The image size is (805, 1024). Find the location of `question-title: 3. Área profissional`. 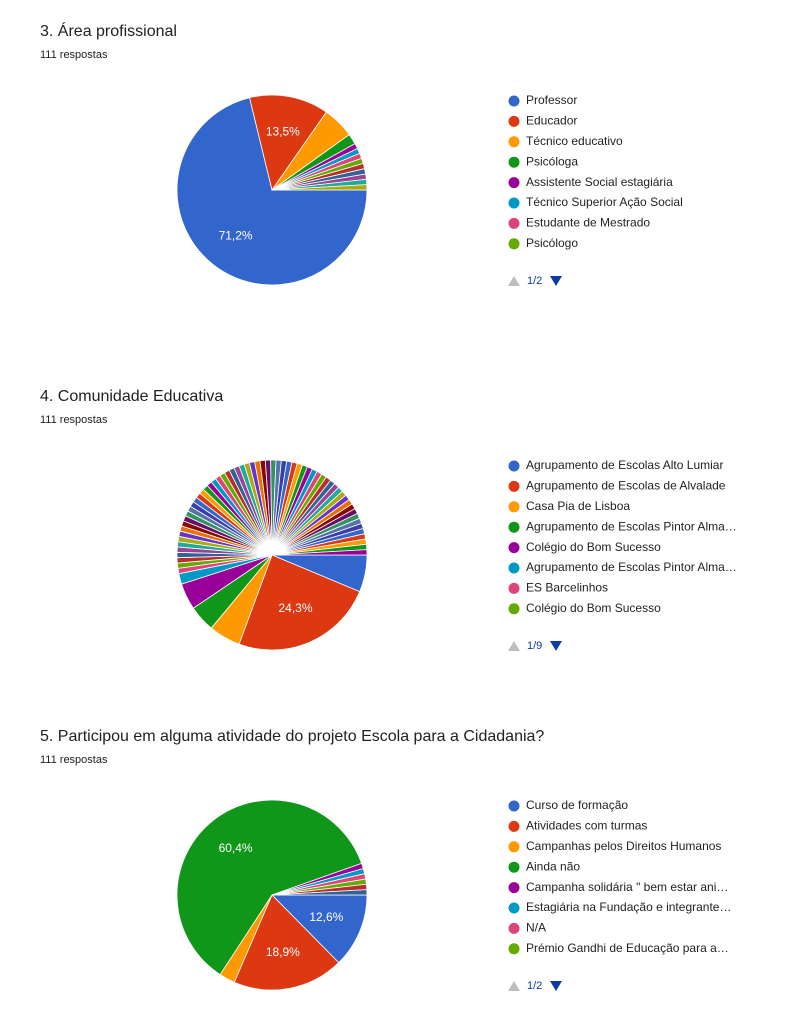

question-title: 3. Área profissional is located at coordinates (108, 30).